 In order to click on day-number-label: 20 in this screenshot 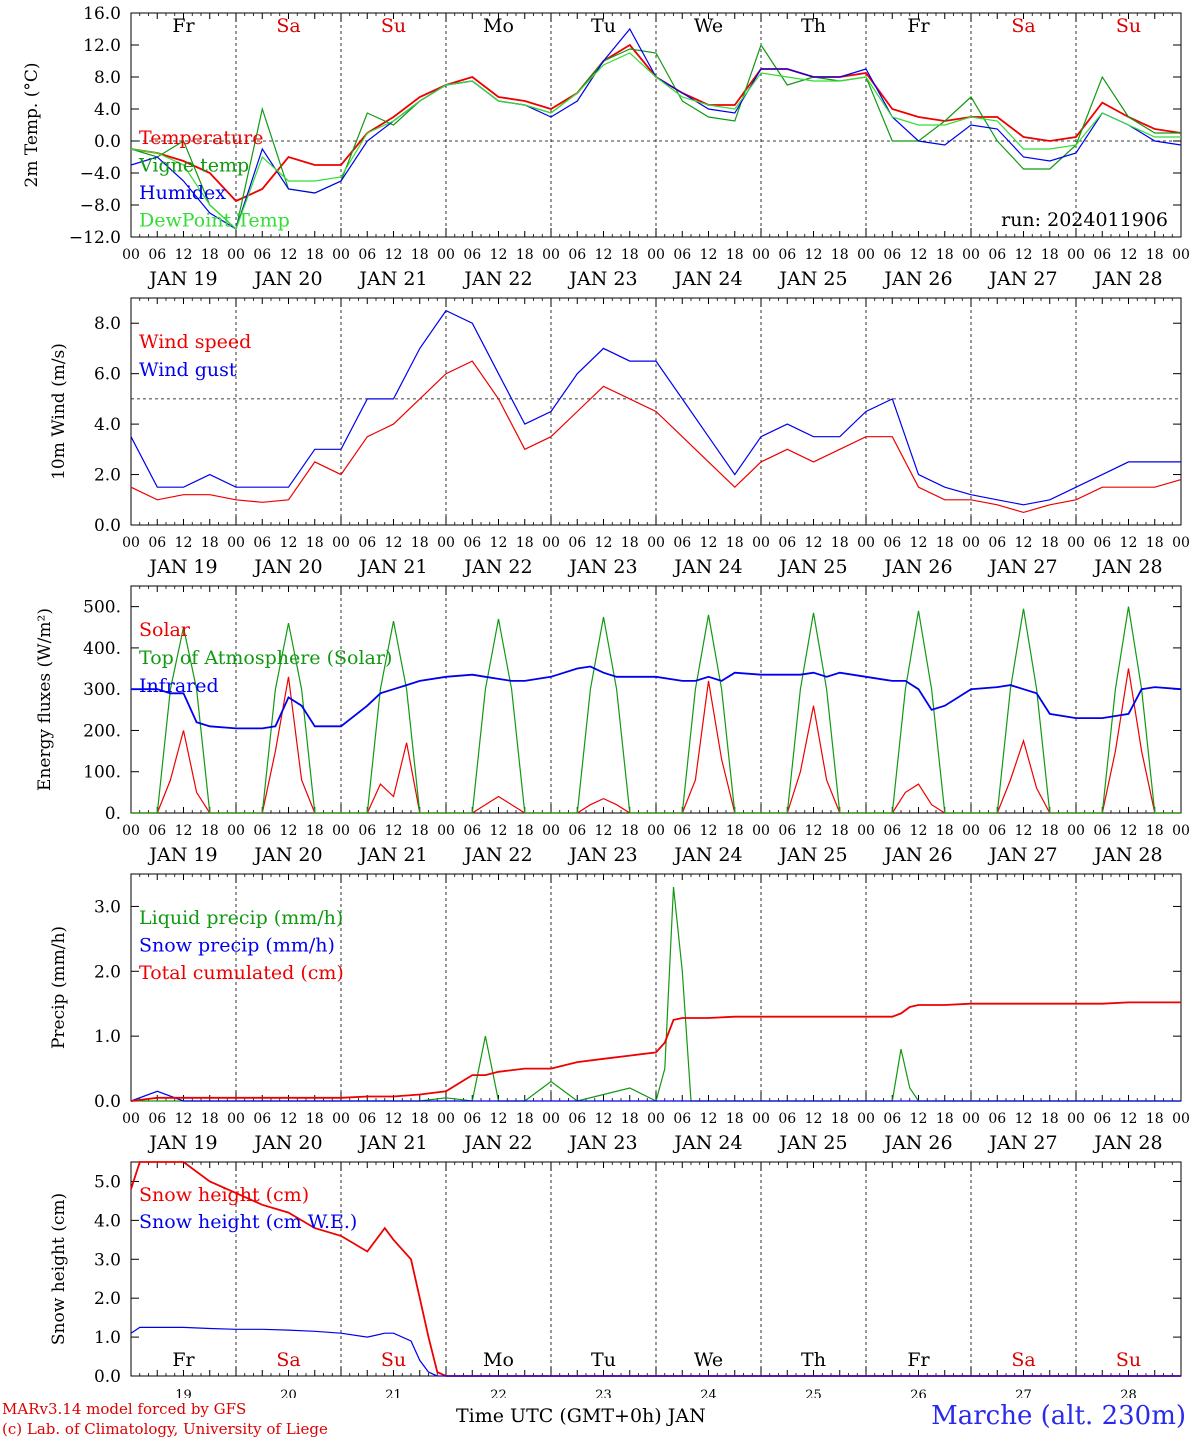, I will do `click(288, 1393)`.